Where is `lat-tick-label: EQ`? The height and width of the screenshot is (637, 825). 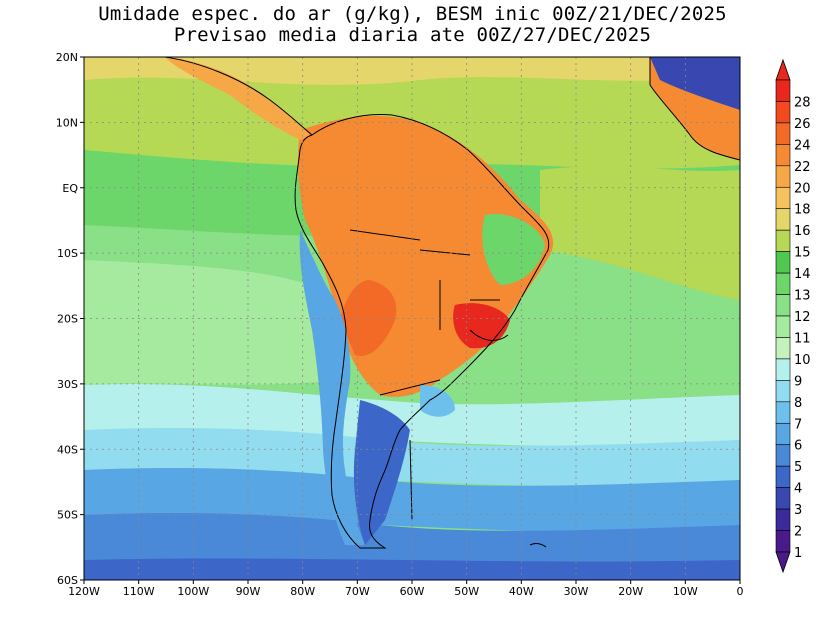
lat-tick-label: EQ is located at coordinates (70, 188).